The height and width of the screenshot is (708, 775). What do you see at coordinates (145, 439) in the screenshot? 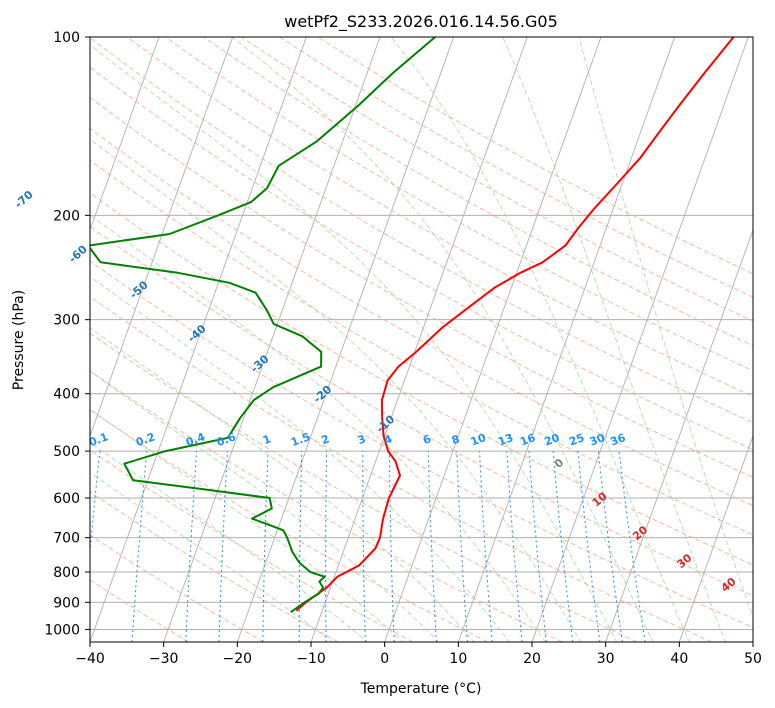
I see `mixing-ratio-label: 0.2` at bounding box center [145, 439].